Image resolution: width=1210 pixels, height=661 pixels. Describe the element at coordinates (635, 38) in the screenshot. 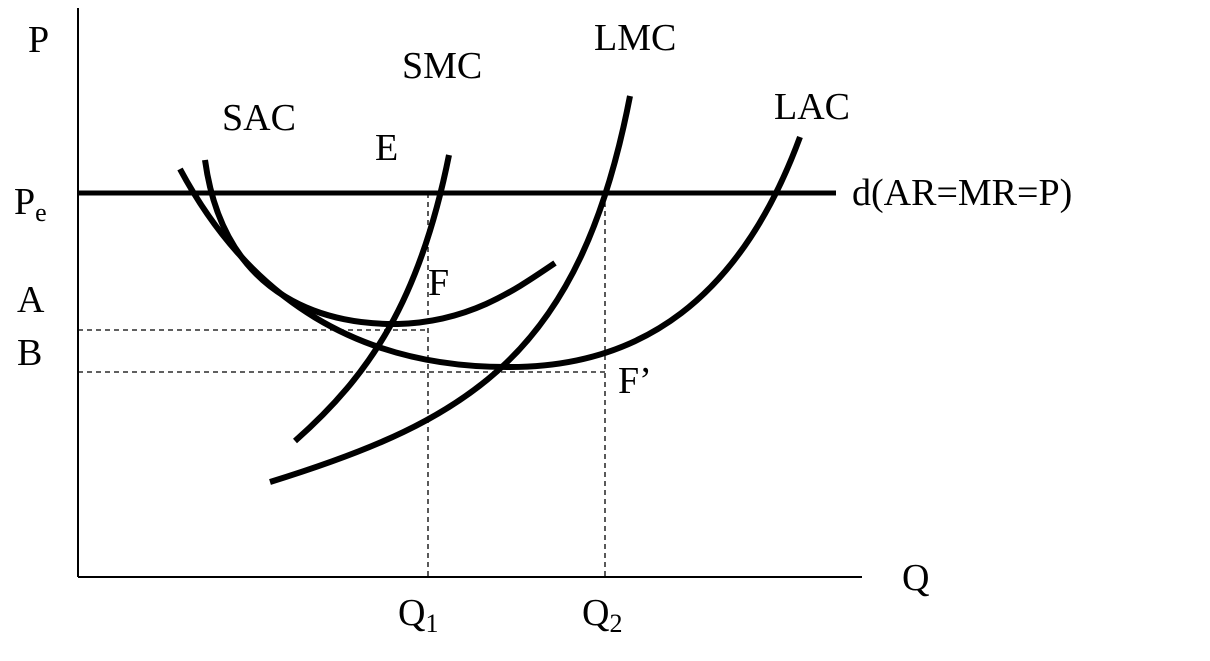

I see `lmc-label: LMC` at that location.